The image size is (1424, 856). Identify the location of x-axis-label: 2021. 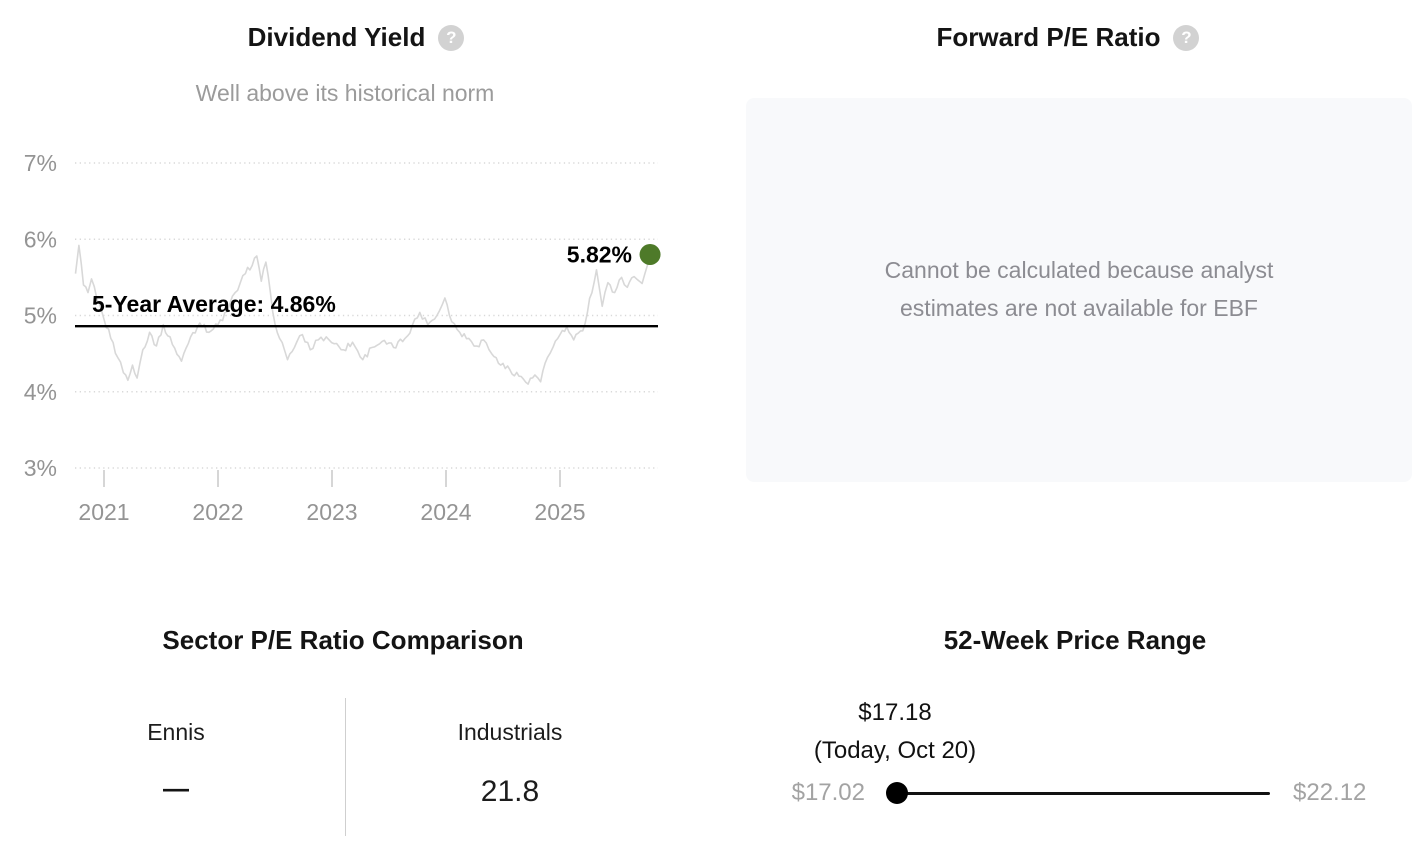
(103, 512).